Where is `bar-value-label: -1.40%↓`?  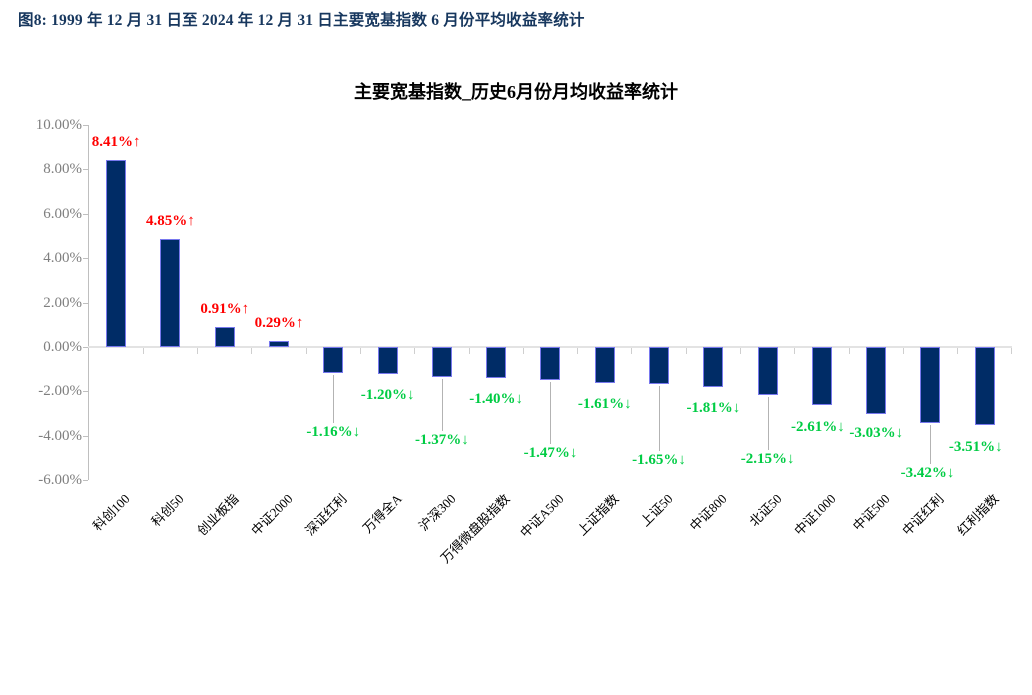
bar-value-label: -1.40%↓ is located at coordinates (496, 399).